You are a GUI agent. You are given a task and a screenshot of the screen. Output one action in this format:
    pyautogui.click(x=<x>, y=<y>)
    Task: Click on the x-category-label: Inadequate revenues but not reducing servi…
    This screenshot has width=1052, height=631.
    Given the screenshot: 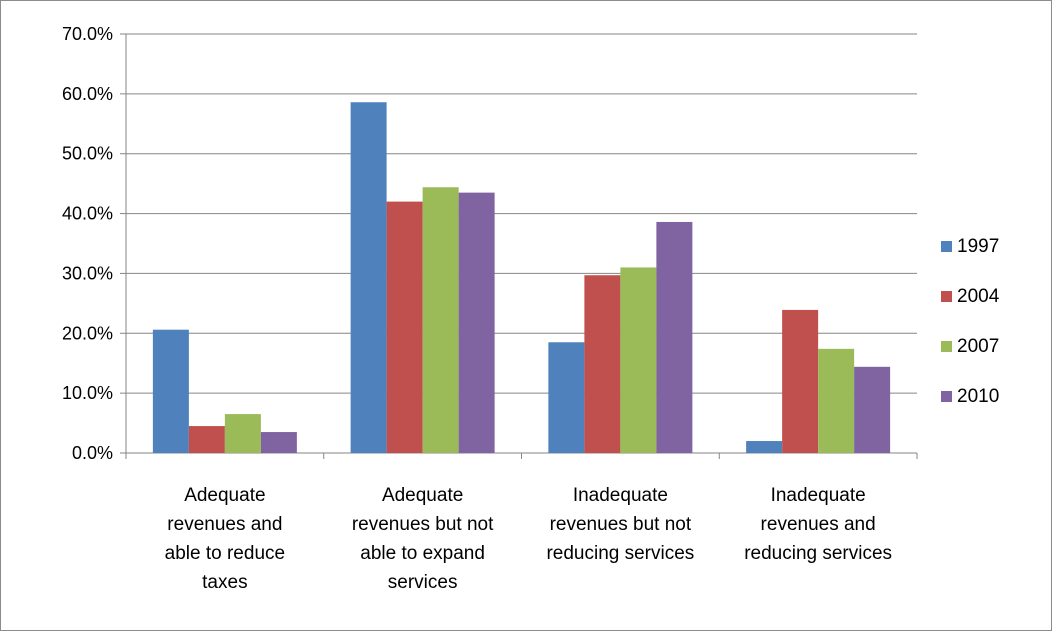 What is the action you would take?
    pyautogui.click(x=620, y=524)
    